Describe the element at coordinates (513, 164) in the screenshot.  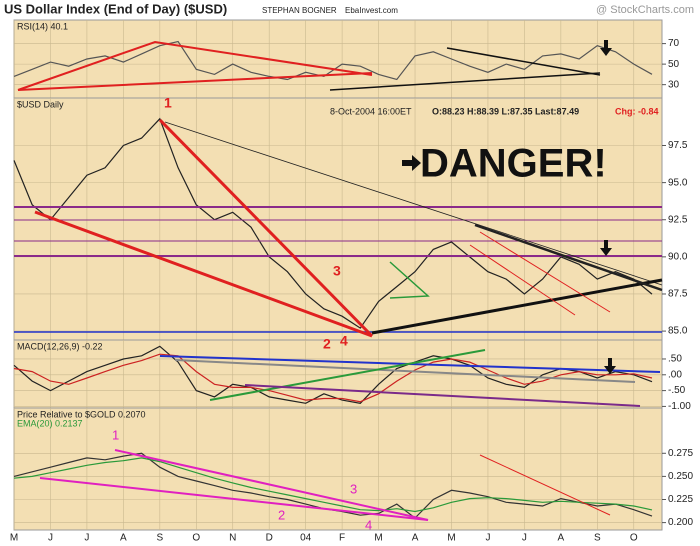
I see `annotation: DANGER!` at that location.